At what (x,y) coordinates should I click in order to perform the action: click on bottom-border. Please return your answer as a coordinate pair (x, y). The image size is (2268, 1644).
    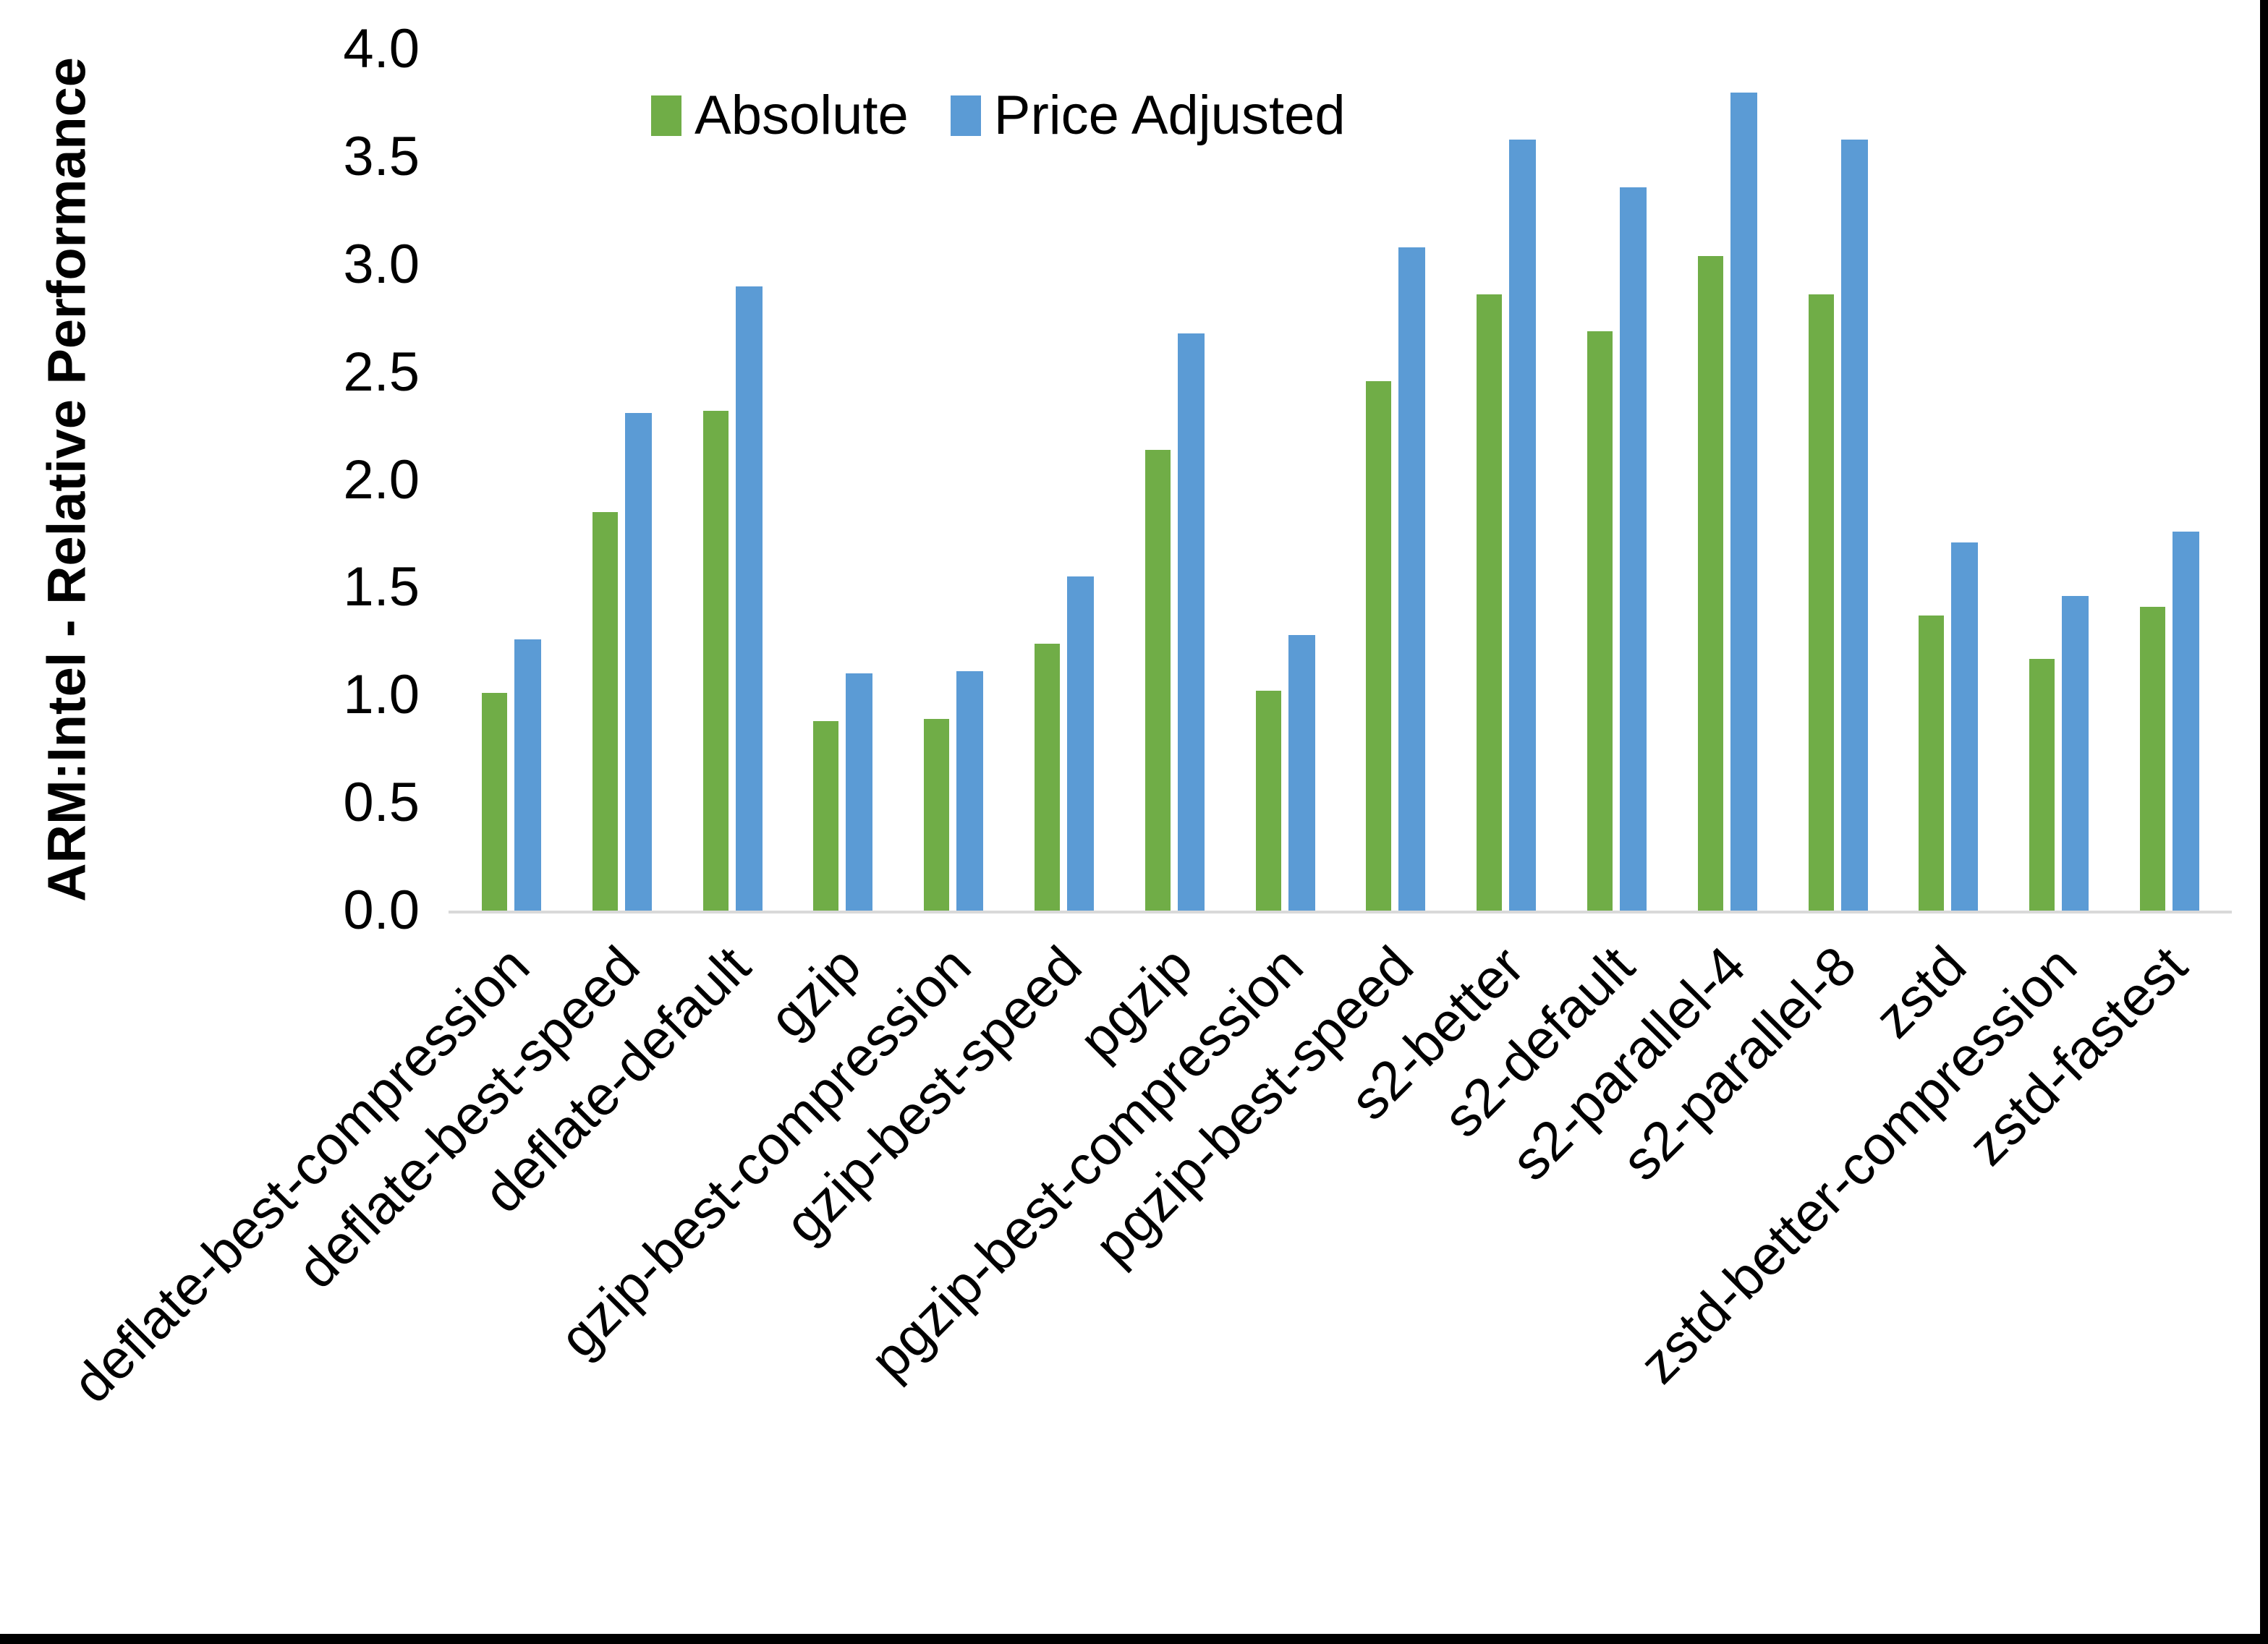
    Looking at the image, I should click on (1134, 1639).